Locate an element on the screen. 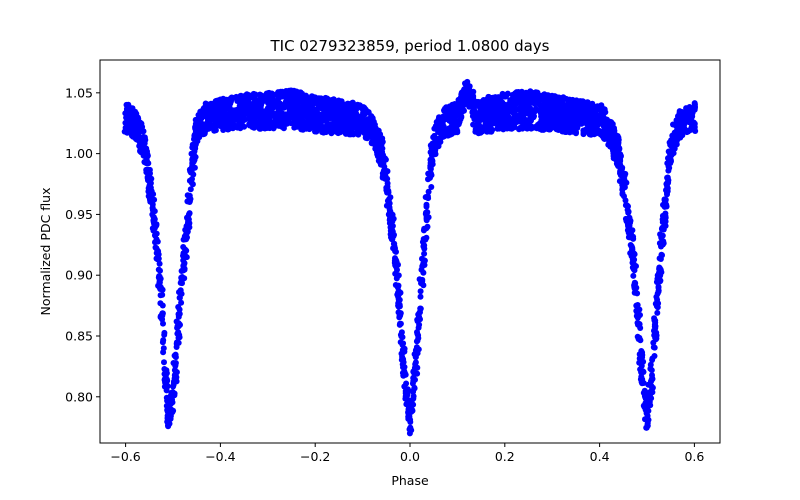  x-tick-label: 0.6 is located at coordinates (694, 456).